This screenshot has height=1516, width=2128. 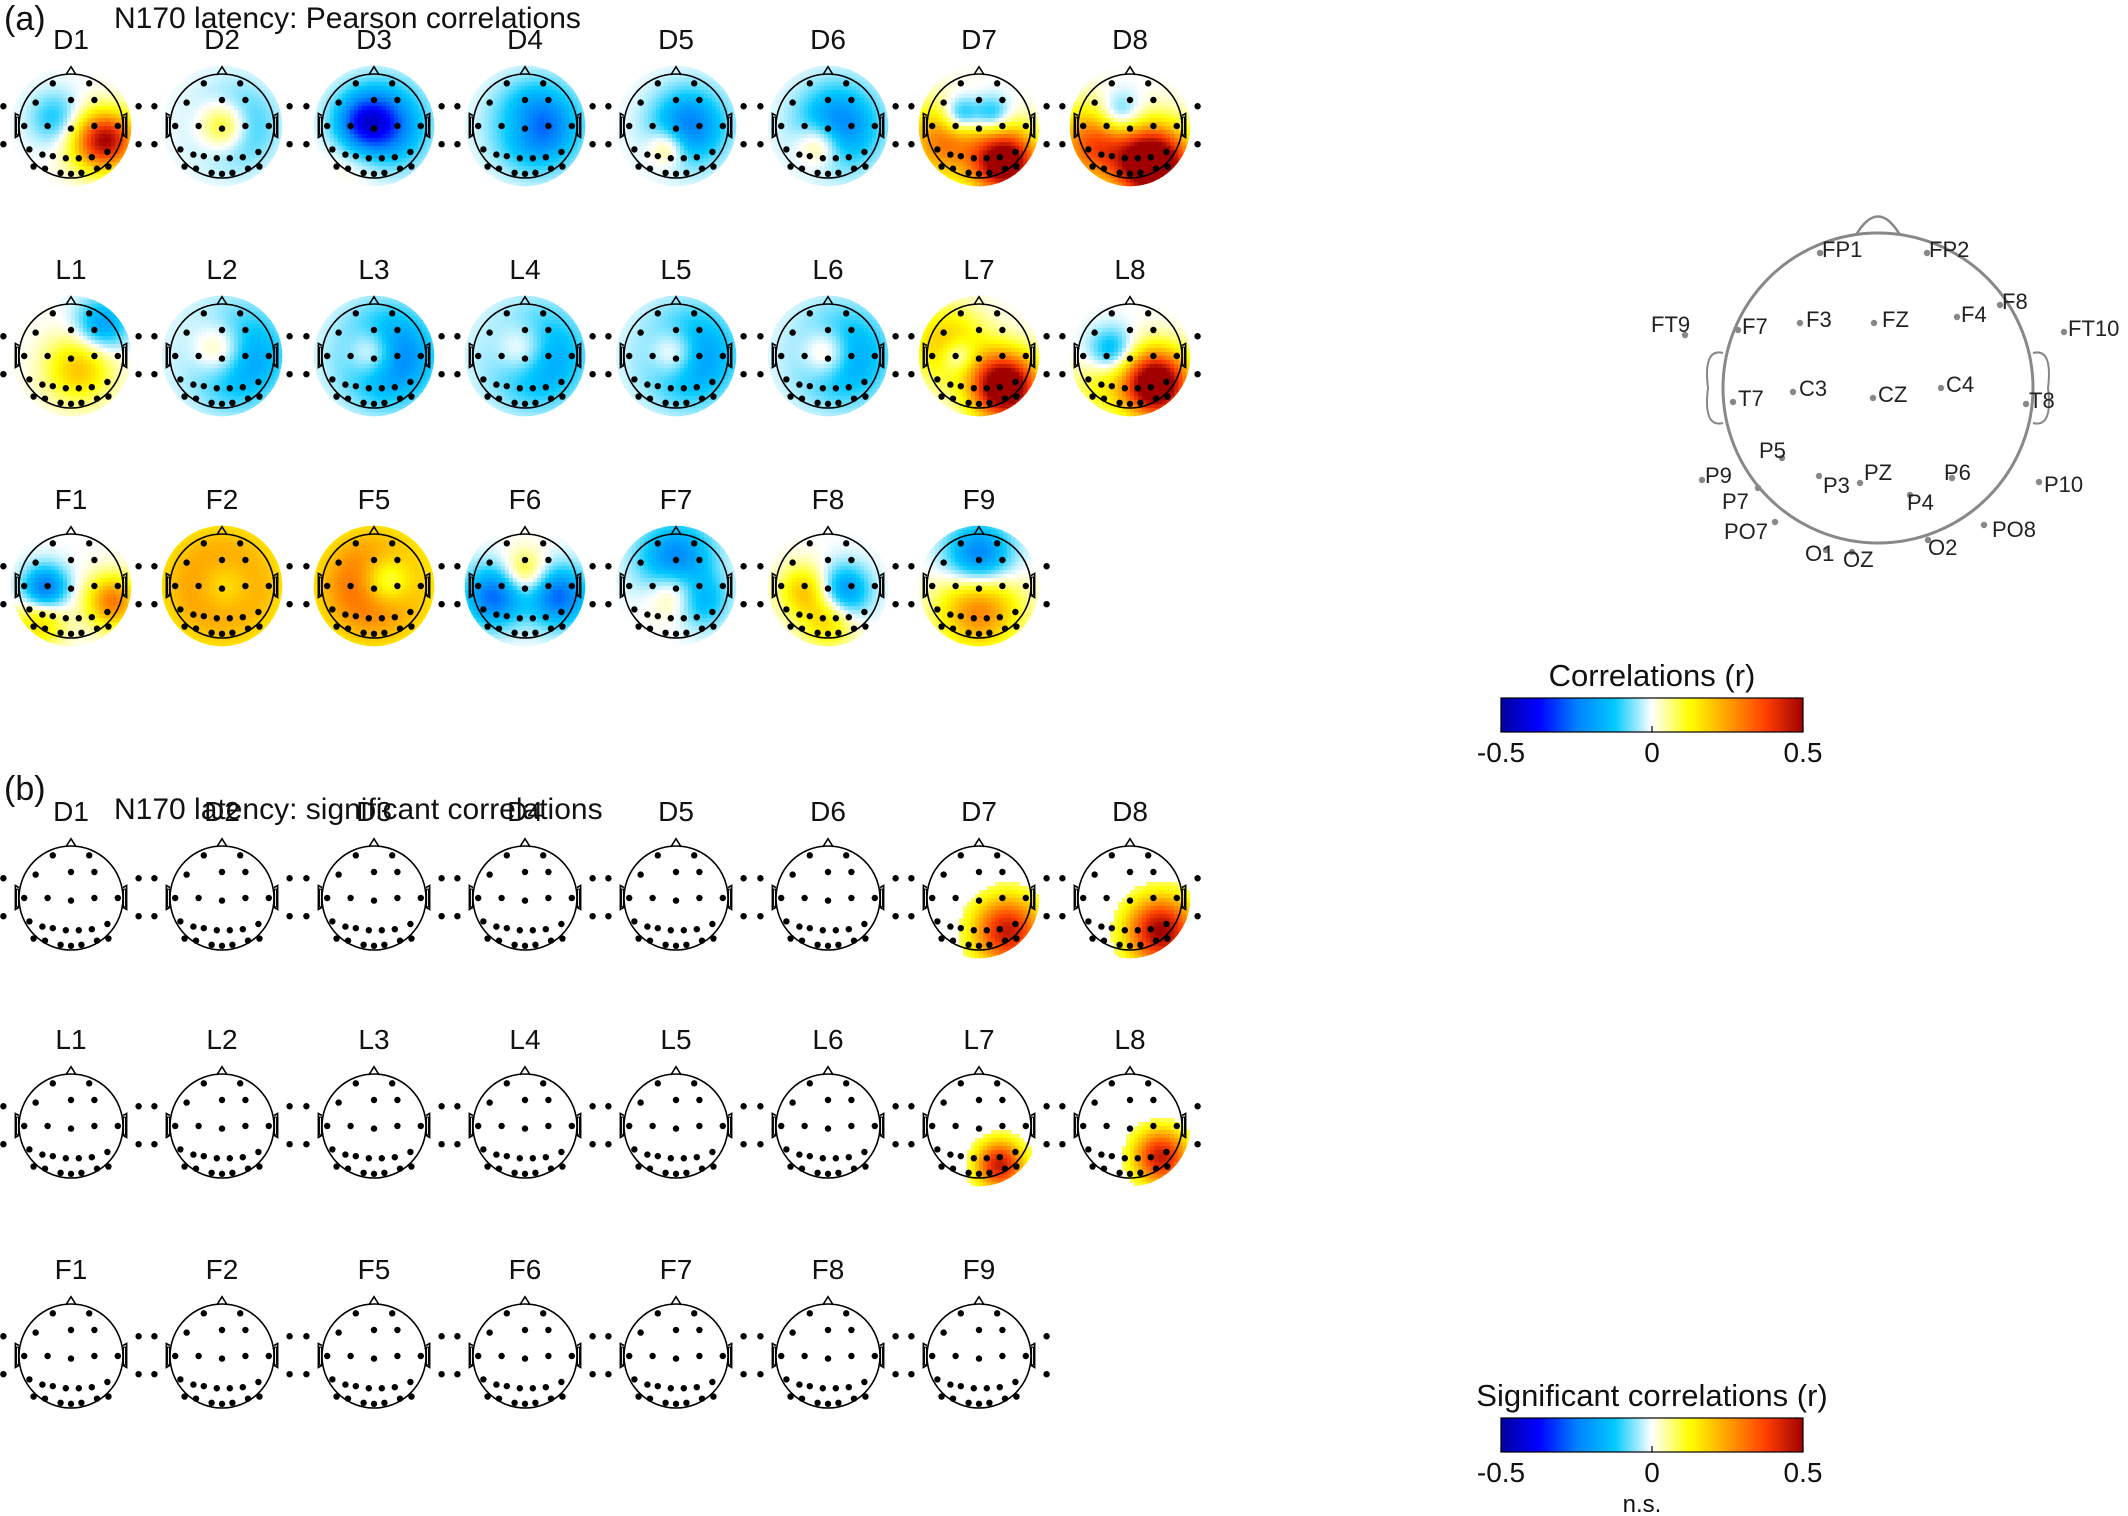 I want to click on electrode-label: P7, so click(x=1735, y=501).